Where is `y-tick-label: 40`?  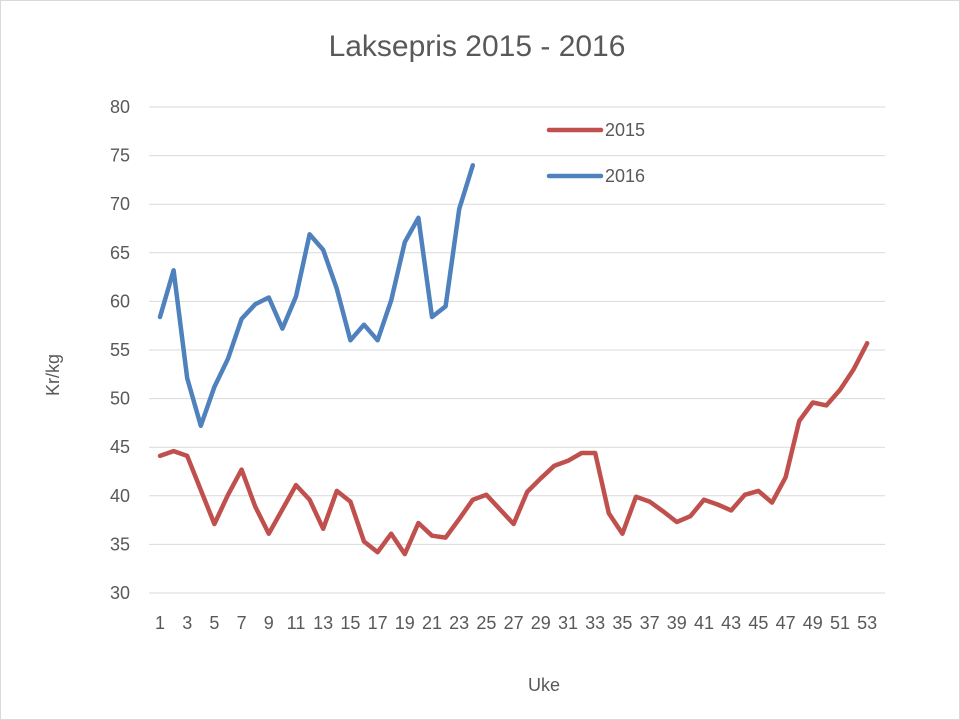
y-tick-label: 40 is located at coordinates (120, 496).